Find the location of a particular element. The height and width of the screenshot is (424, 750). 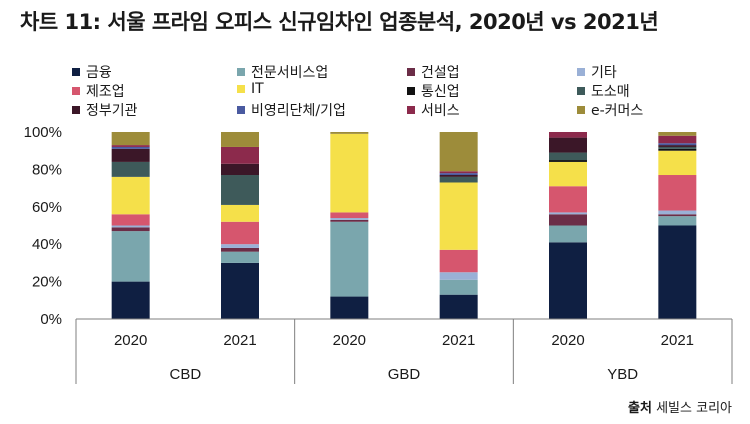

legend-item: 서비스 is located at coordinates (433, 110).